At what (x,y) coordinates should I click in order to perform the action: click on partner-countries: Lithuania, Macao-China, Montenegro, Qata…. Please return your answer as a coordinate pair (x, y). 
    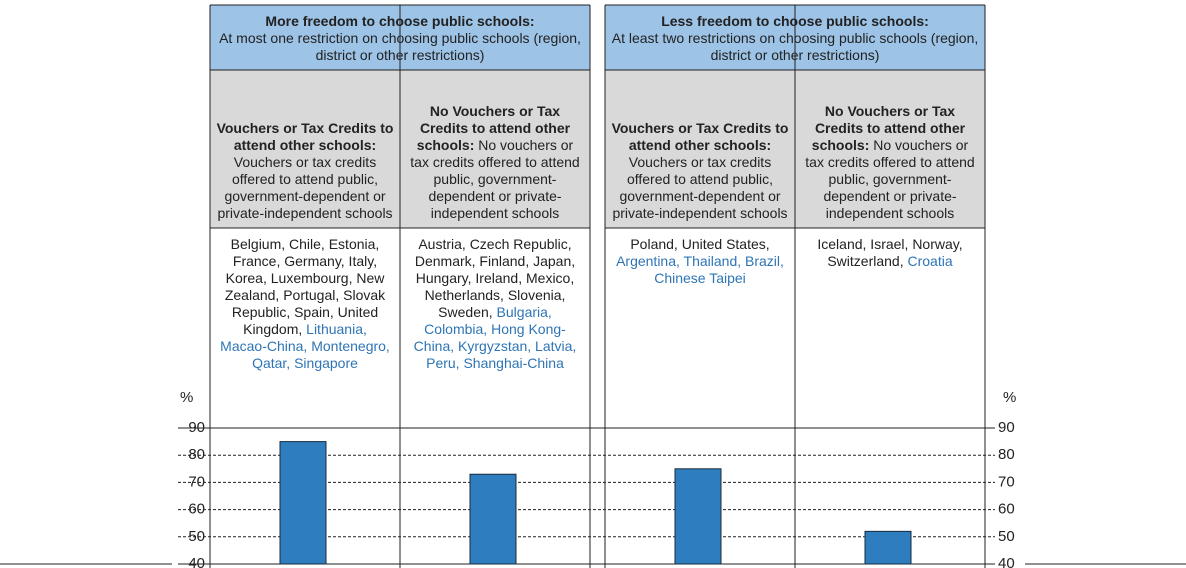
    Looking at the image, I should click on (305, 346).